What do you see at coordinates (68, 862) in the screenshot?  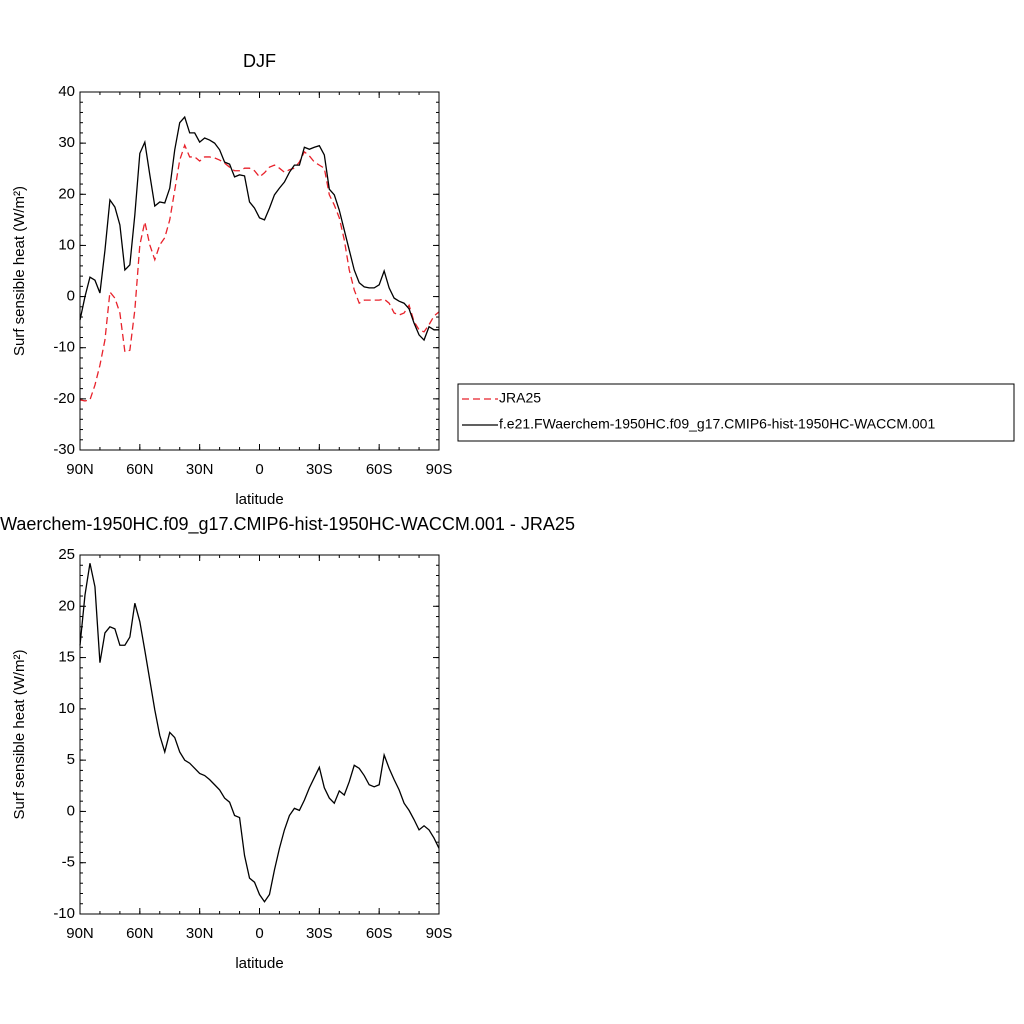 I see `y-tick-label: -5` at bounding box center [68, 862].